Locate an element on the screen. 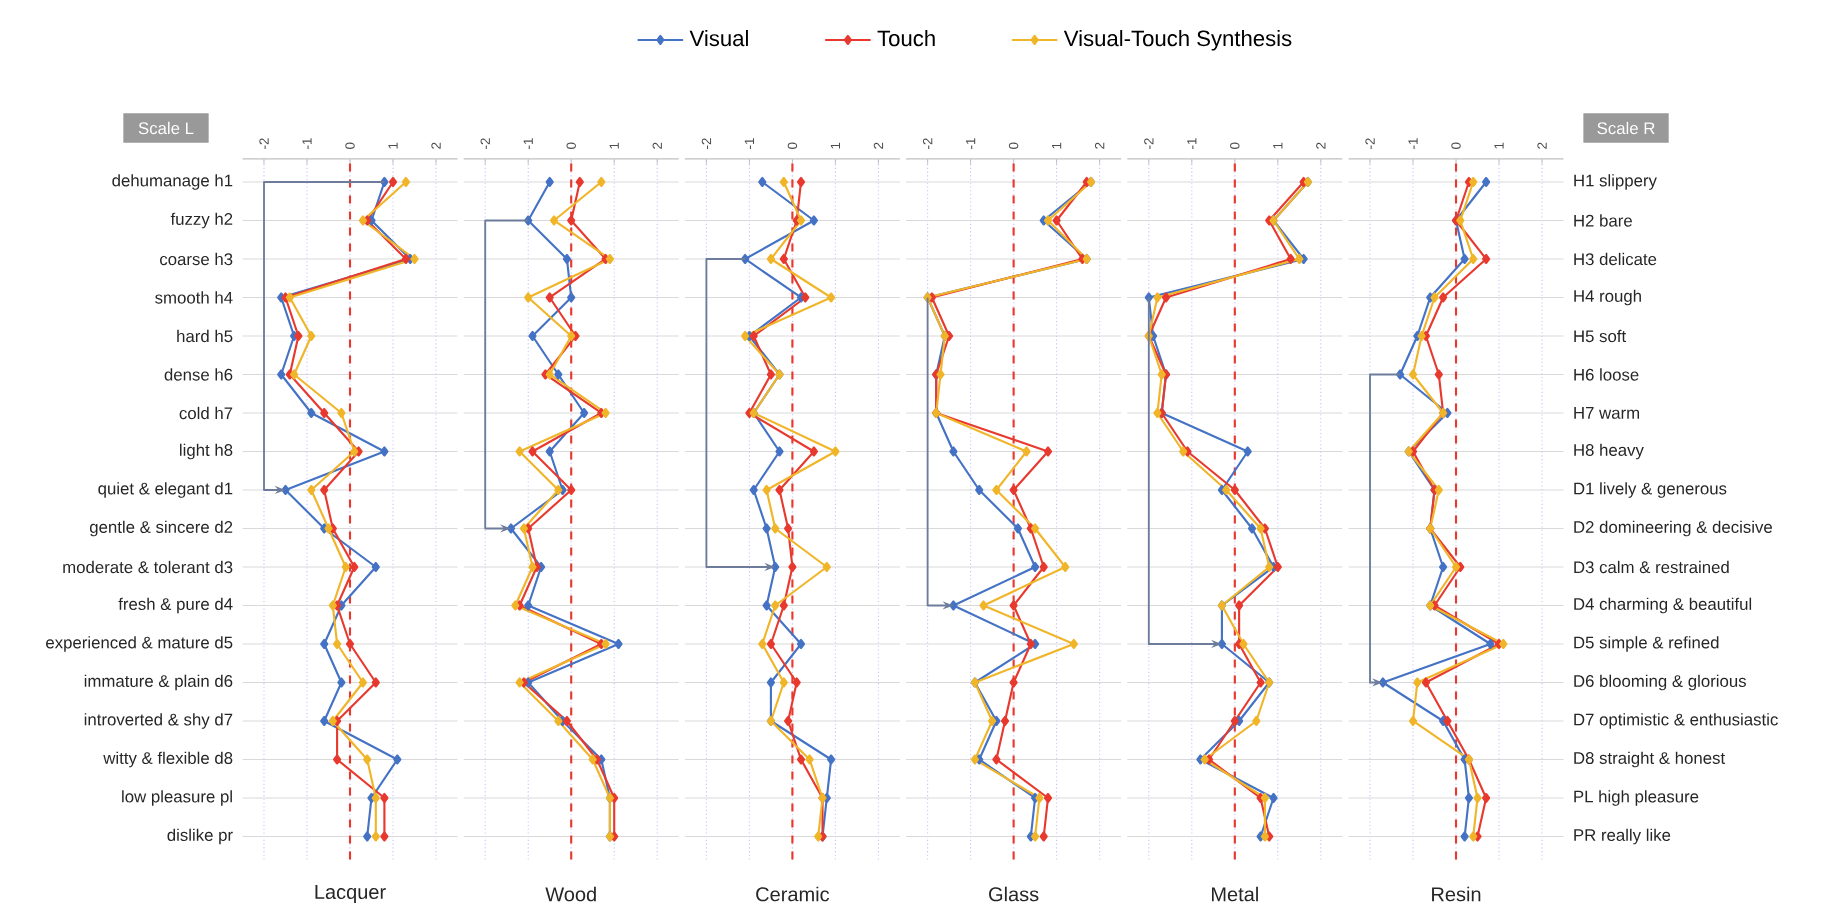 This screenshot has width=1828, height=914. x-axis-title: Metal is located at coordinates (1234, 894).